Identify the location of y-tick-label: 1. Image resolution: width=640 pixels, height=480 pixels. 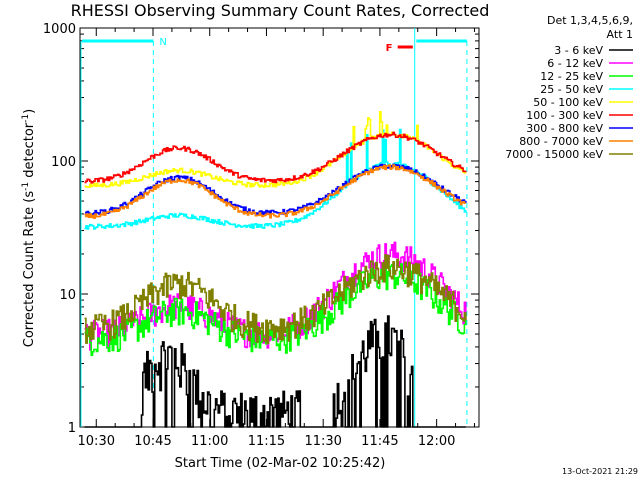
(72, 428).